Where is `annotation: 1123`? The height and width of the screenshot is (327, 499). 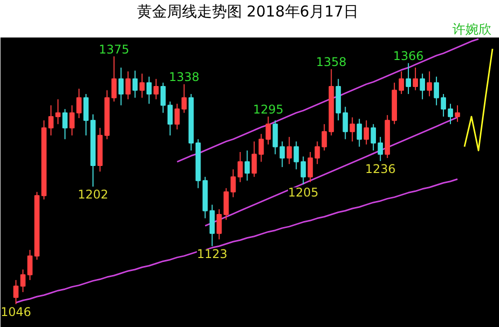 annotation: 1123 is located at coordinates (212, 254).